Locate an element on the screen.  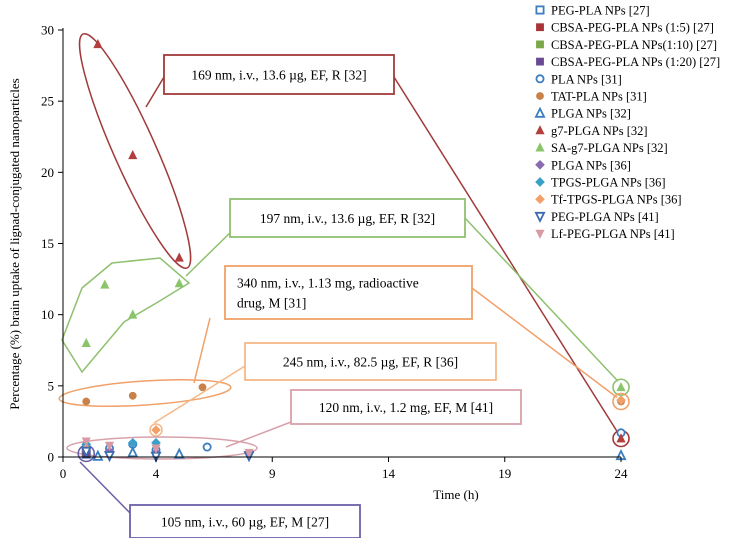
annotation-label: 340 nm, i.v., 1.13 mg, radioactive is located at coordinates (328, 283).